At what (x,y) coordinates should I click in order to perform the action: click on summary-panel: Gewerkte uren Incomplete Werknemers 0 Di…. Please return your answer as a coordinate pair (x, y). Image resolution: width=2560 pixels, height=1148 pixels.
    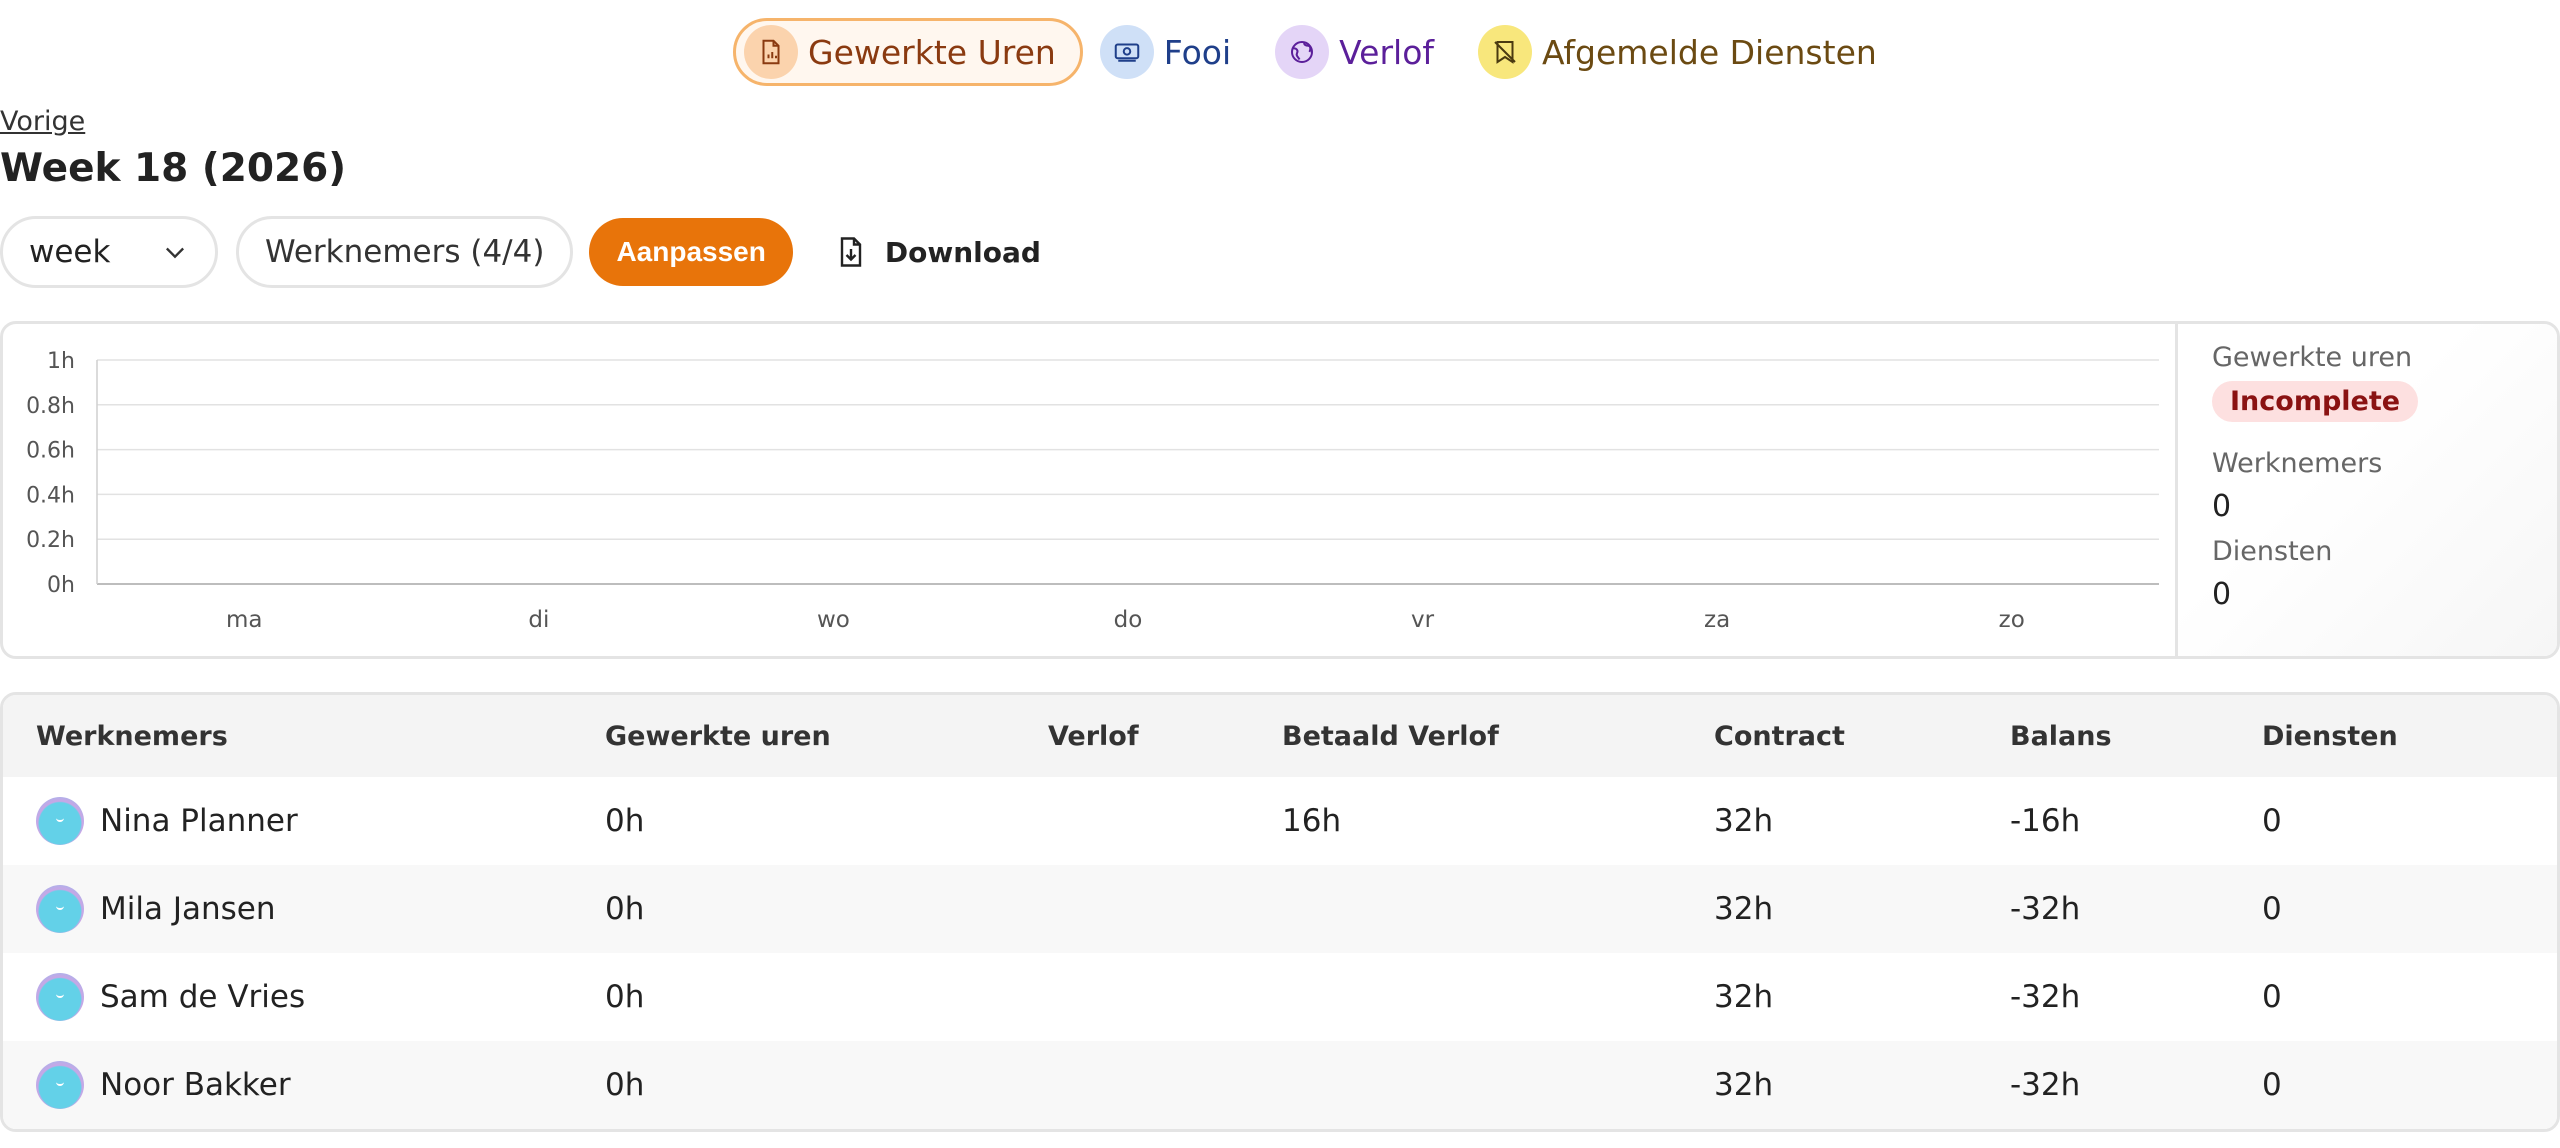
    Looking at the image, I should click on (2366, 490).